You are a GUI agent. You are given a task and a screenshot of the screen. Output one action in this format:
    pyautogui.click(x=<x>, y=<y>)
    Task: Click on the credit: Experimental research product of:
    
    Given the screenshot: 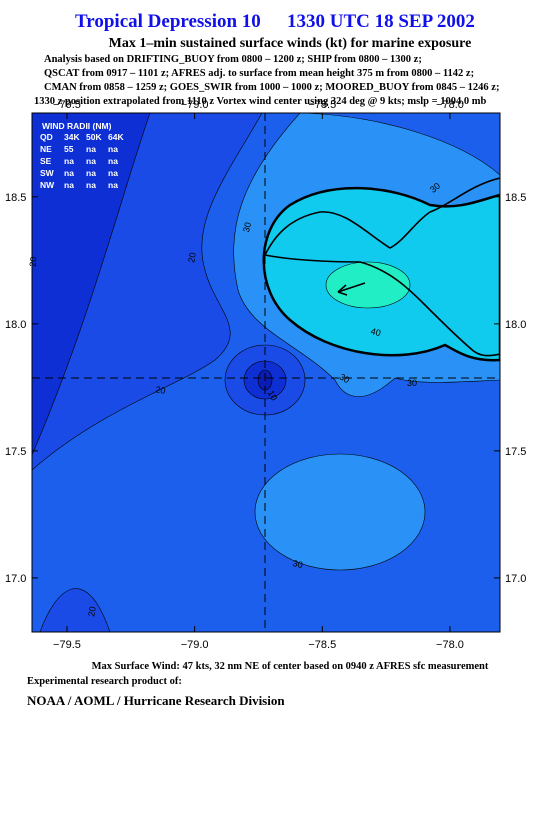 What is the action you would take?
    pyautogui.click(x=104, y=681)
    